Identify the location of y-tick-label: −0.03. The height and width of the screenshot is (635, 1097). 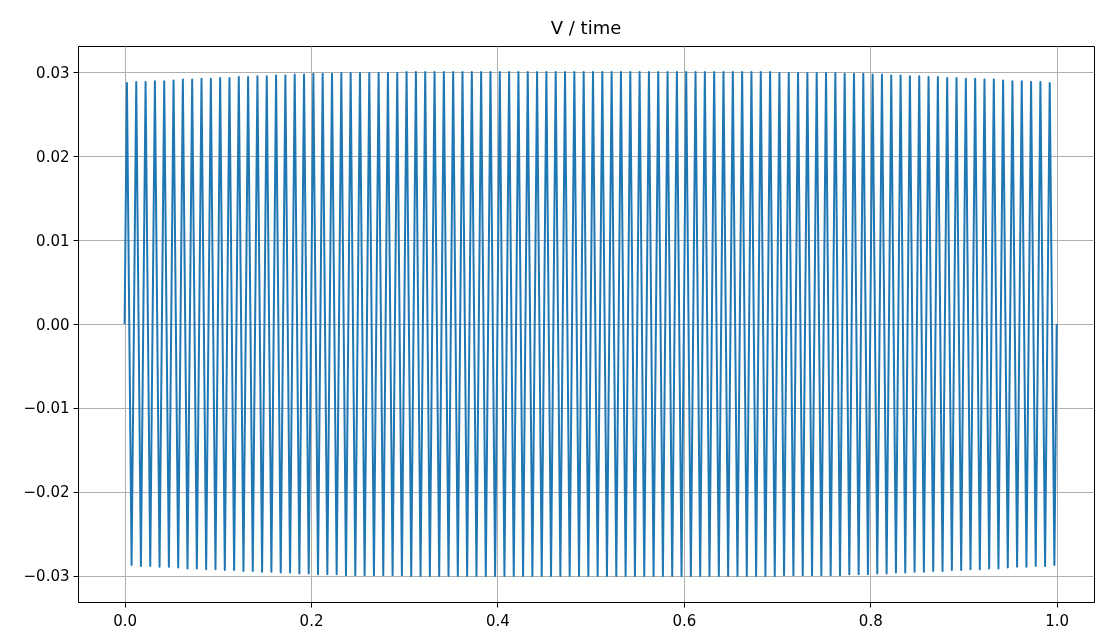
(46, 576).